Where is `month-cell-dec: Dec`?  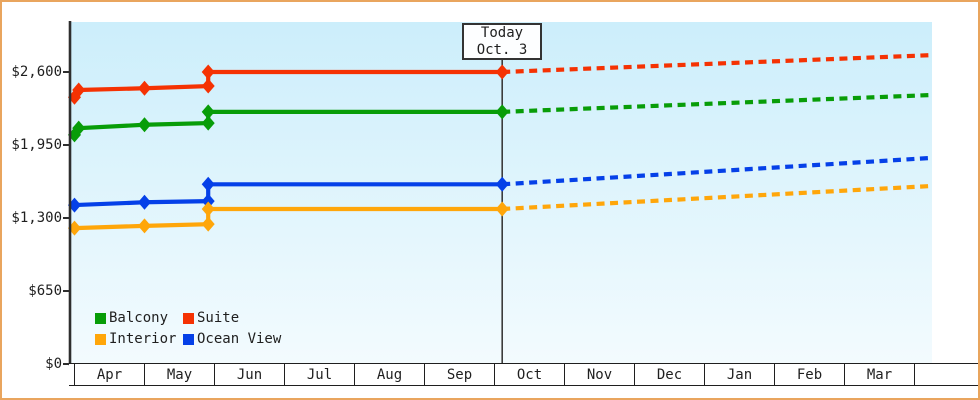 month-cell-dec: Dec is located at coordinates (669, 374).